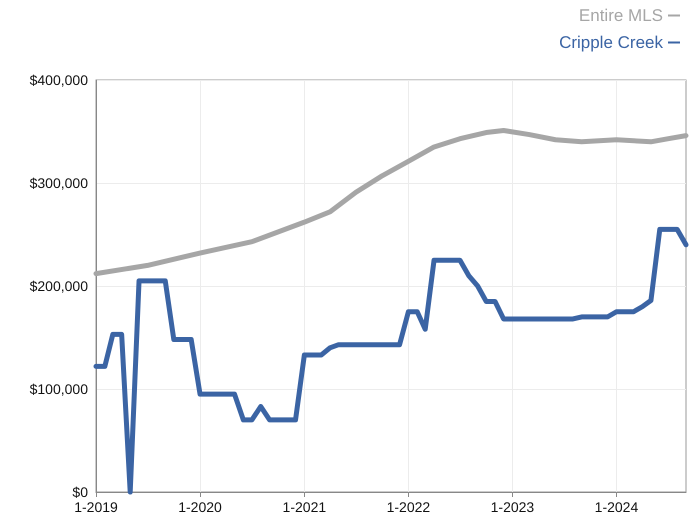 Image resolution: width=699 pixels, height=520 pixels. I want to click on x-tick-label: 1-2020, so click(200, 507).